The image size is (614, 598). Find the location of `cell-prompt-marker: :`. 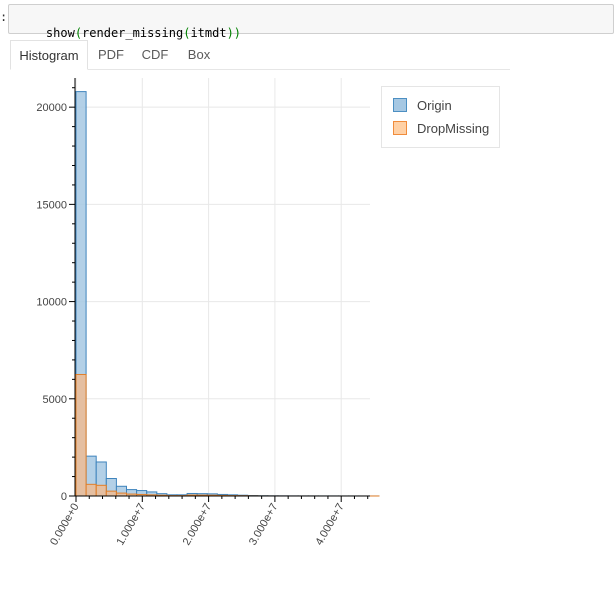

cell-prompt-marker: : is located at coordinates (4, 17).